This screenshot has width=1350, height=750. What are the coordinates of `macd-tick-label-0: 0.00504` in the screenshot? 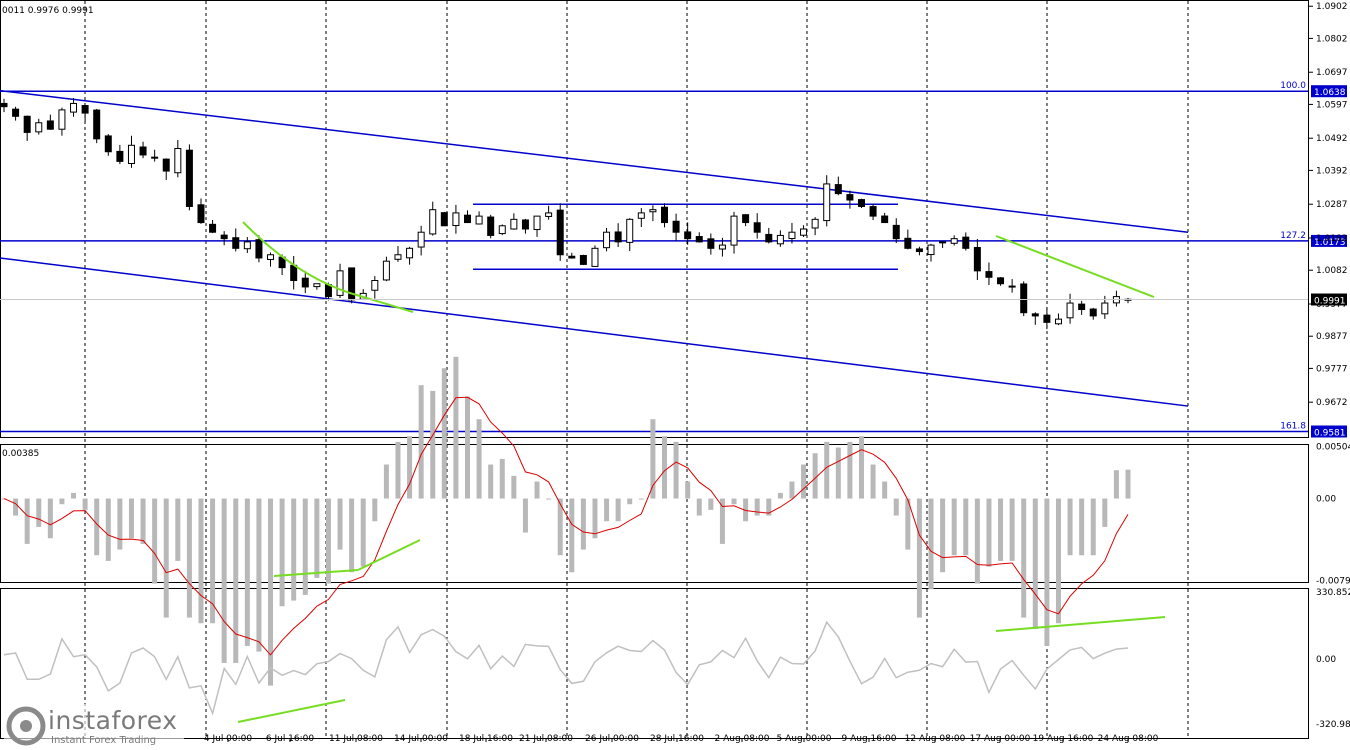 It's located at (1333, 448).